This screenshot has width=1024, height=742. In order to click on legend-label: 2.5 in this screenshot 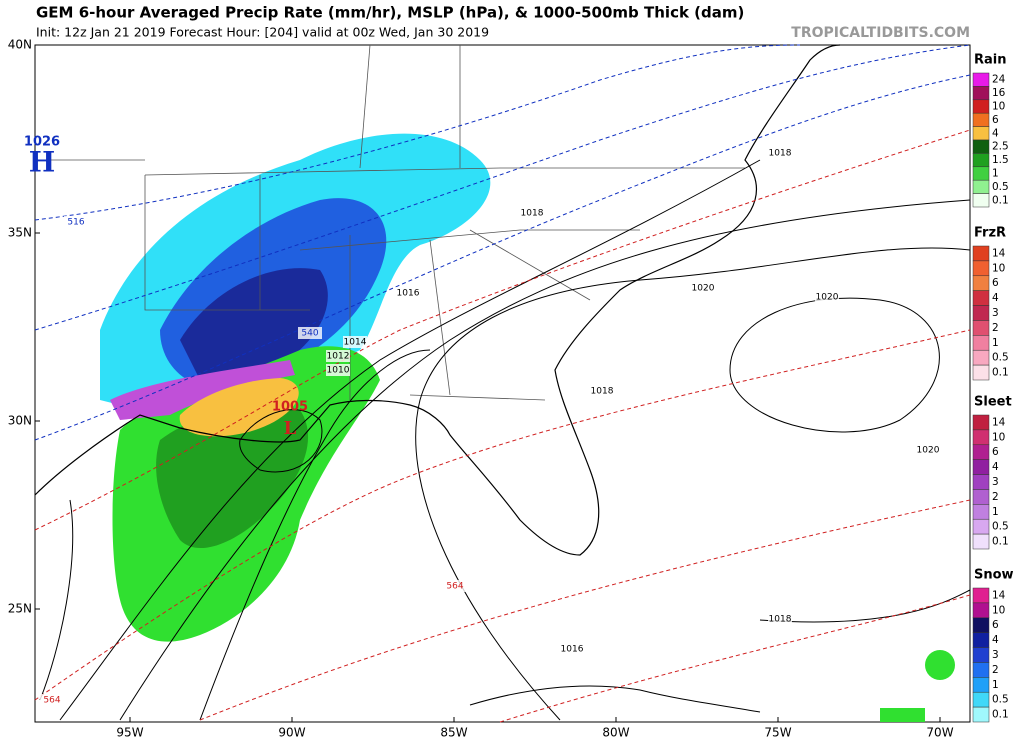, I will do `click(1000, 147)`.